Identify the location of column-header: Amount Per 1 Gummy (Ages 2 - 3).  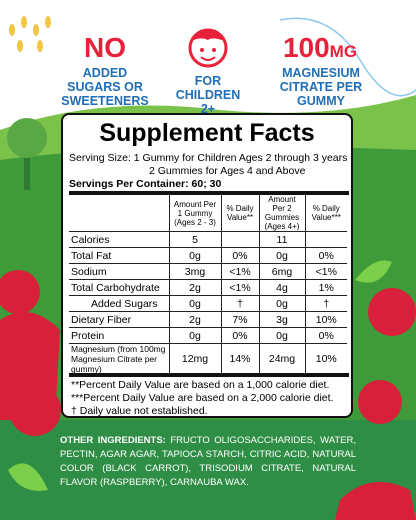
(194, 213).